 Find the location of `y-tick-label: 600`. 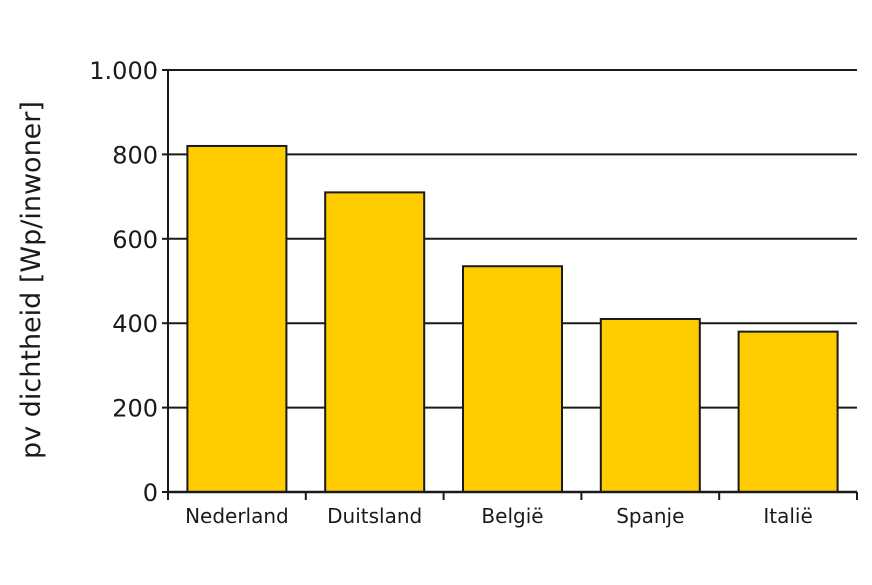

y-tick-label: 600 is located at coordinates (135, 240).